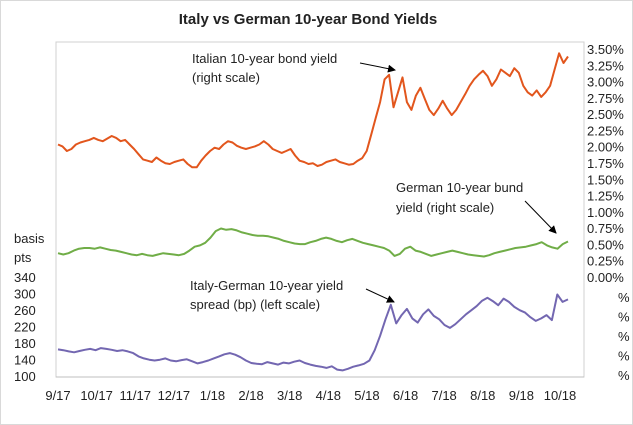 Image resolution: width=633 pixels, height=425 pixels. Describe the element at coordinates (25, 360) in the screenshot. I see `left-tick-label: 140` at that location.